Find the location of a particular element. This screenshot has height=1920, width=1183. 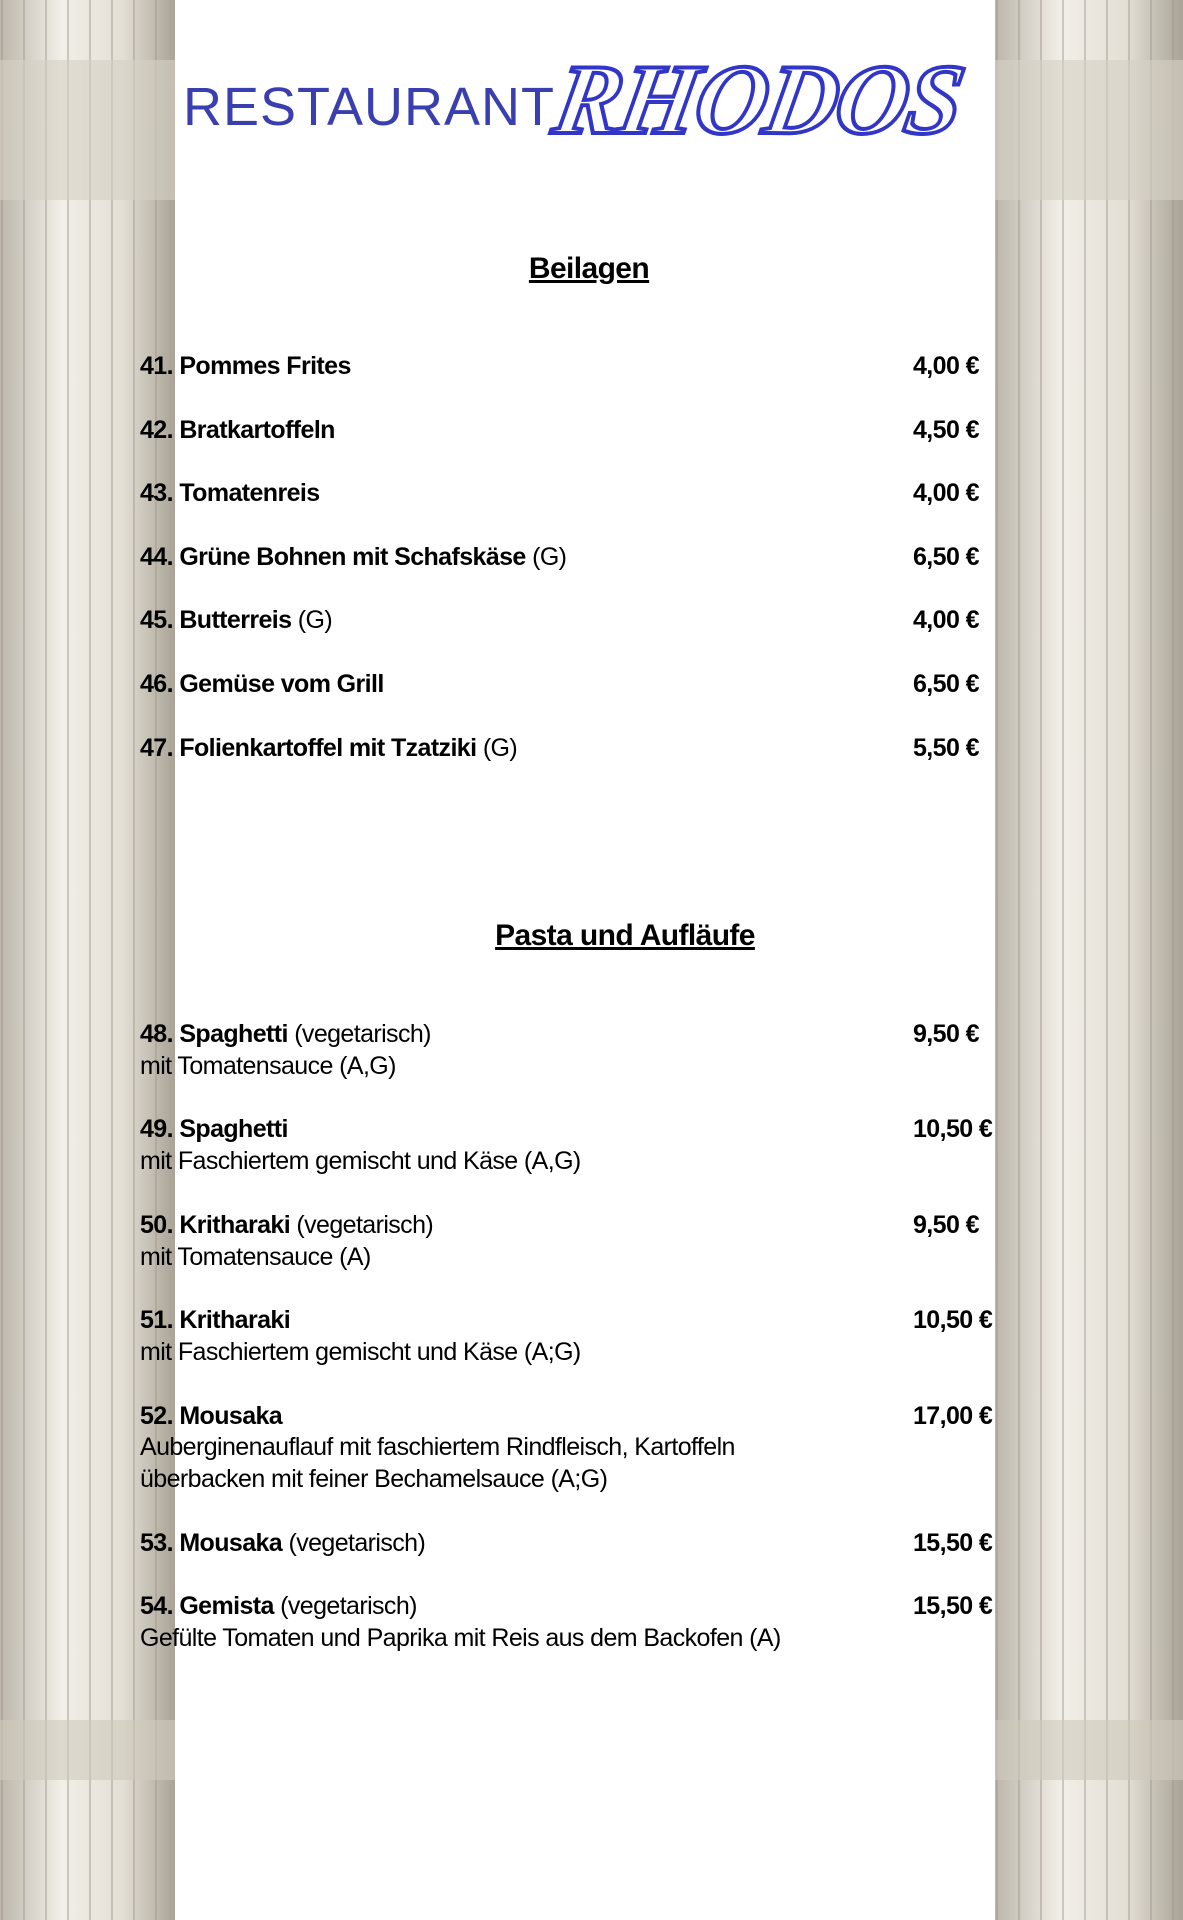

item-title: 47. Folienkartoffel mit Tzatziki (G) is located at coordinates (329, 748).